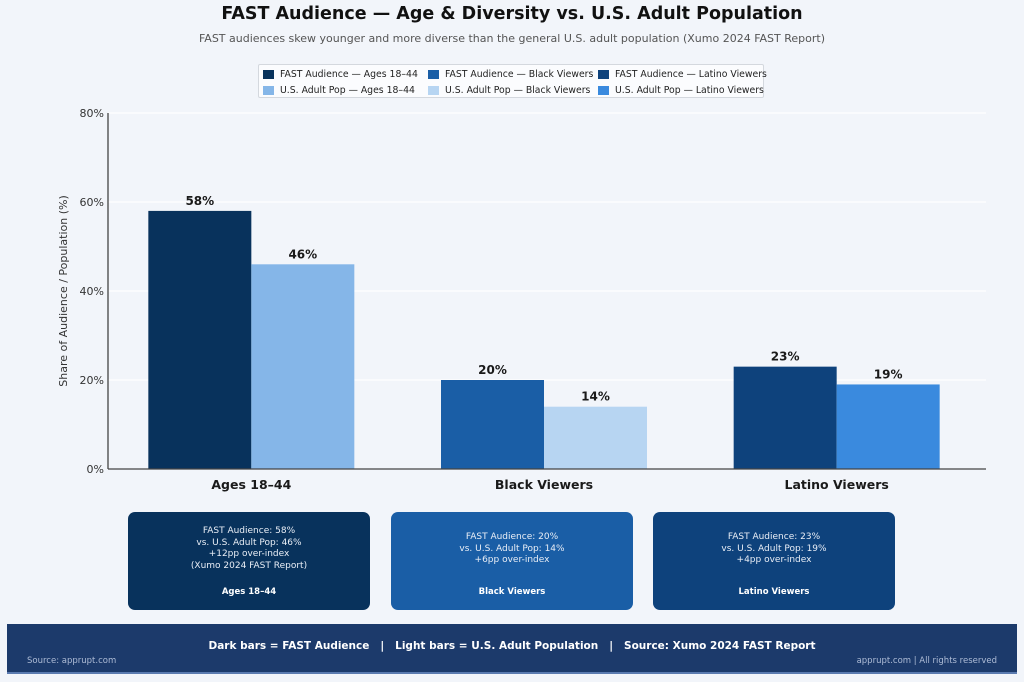 Image resolution: width=1024 pixels, height=682 pixels. I want to click on legend-item: U.S. Adult Pop — Ages 18–44, so click(345, 90).